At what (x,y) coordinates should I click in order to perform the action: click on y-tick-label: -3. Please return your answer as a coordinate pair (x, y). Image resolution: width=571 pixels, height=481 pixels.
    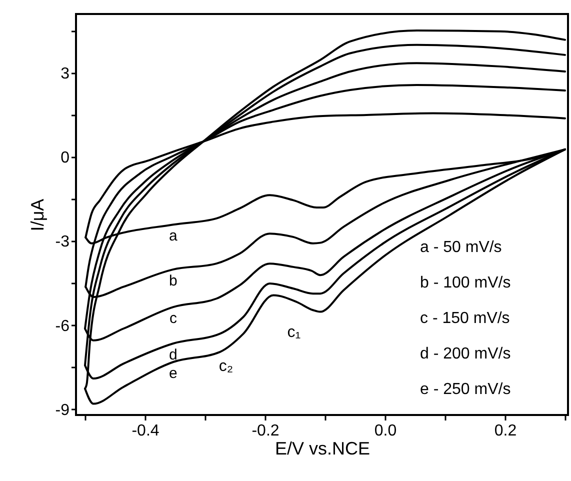
    Looking at the image, I should click on (62, 242).